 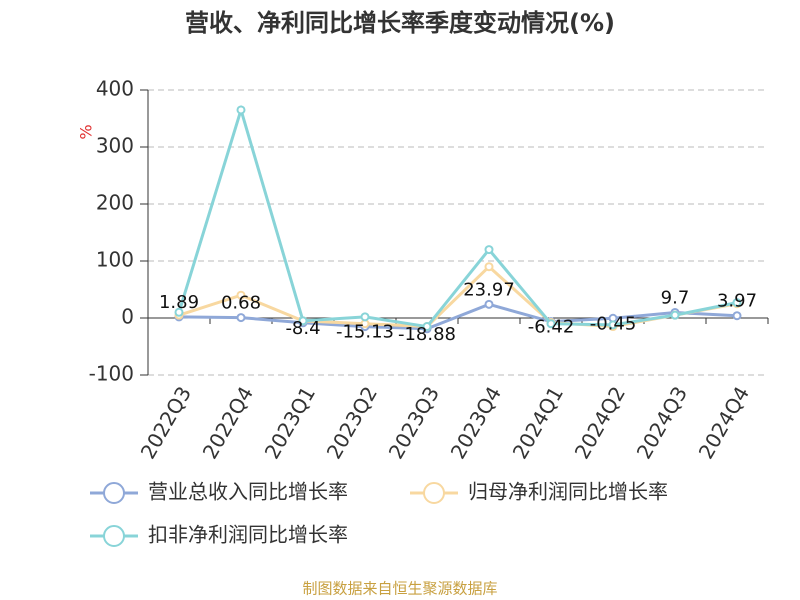 What do you see at coordinates (111, 374) in the screenshot?
I see `y-tick-label: -100` at bounding box center [111, 374].